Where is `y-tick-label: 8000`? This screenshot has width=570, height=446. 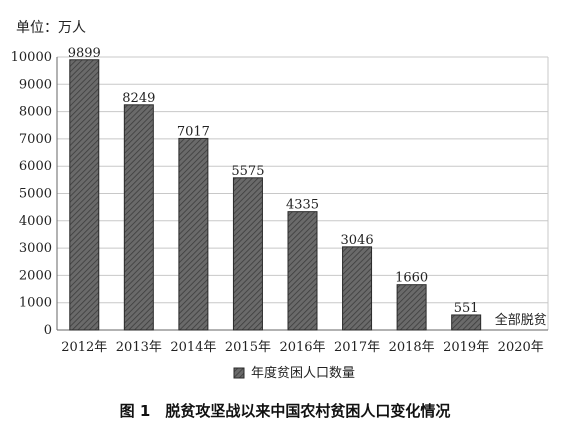 y-tick-label: 8000 is located at coordinates (35, 112).